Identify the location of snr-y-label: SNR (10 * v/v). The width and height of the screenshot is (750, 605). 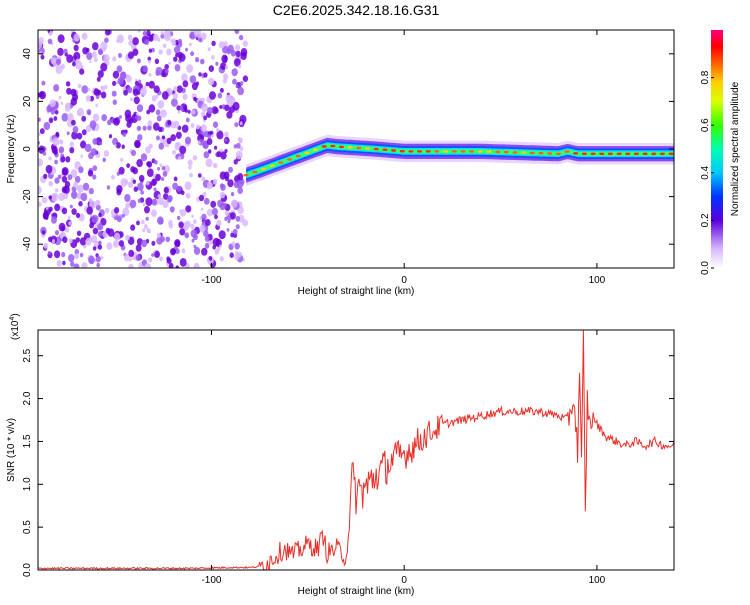
(11, 450).